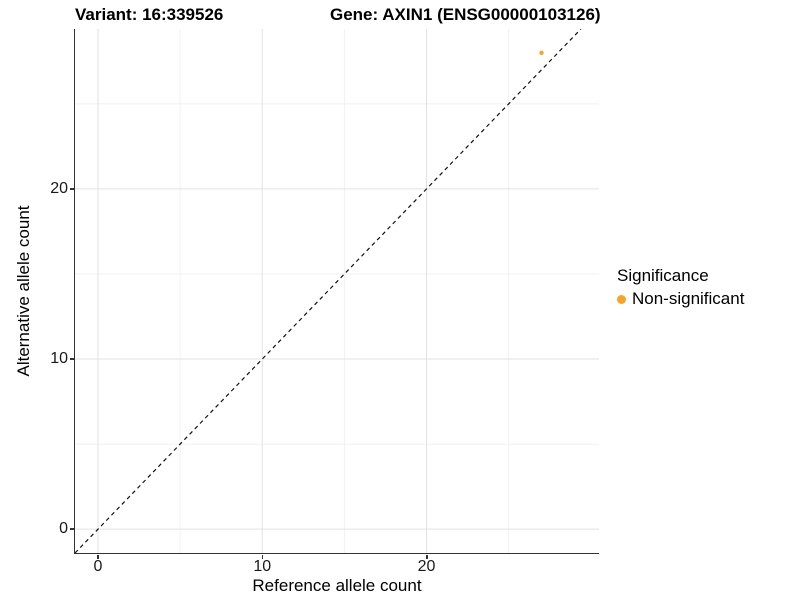 The width and height of the screenshot is (800, 600). What do you see at coordinates (59, 359) in the screenshot?
I see `y-axis-tick-label: 10` at bounding box center [59, 359].